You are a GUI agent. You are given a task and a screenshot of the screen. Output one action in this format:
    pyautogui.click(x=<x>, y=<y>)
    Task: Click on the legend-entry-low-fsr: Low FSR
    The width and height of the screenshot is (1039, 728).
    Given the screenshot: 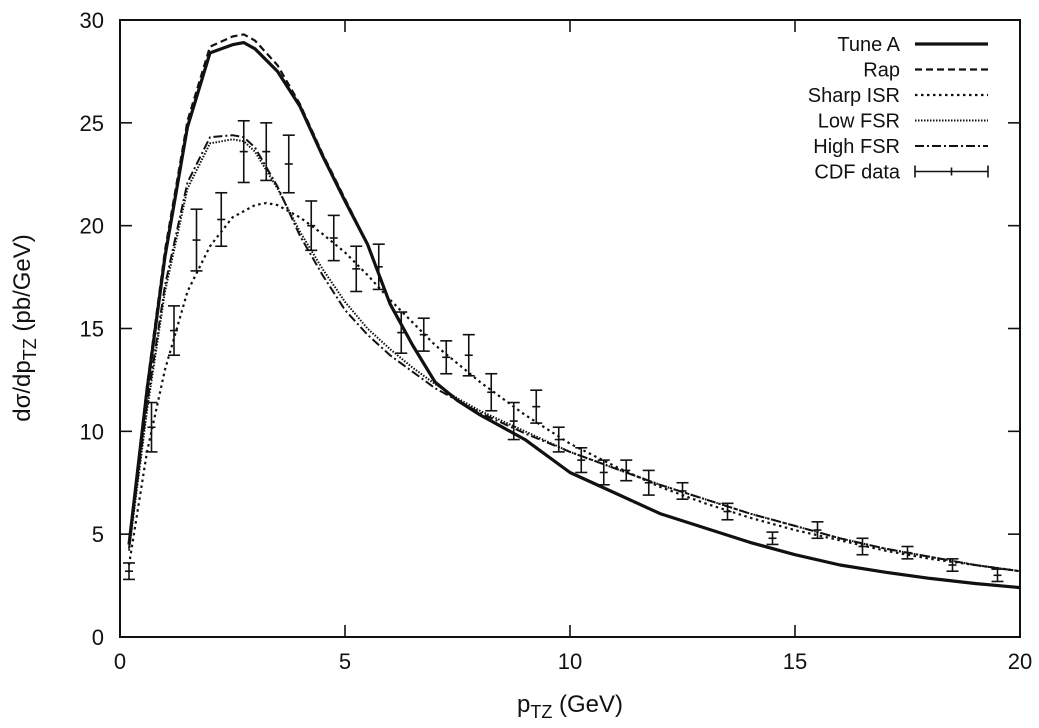 What is the action you would take?
    pyautogui.click(x=903, y=122)
    